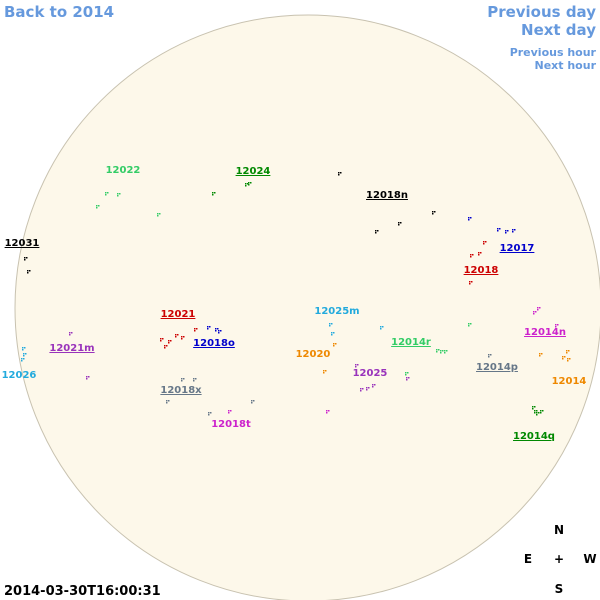  What do you see at coordinates (534, 436) in the screenshot?
I see `region-label: 12014q` at bounding box center [534, 436].